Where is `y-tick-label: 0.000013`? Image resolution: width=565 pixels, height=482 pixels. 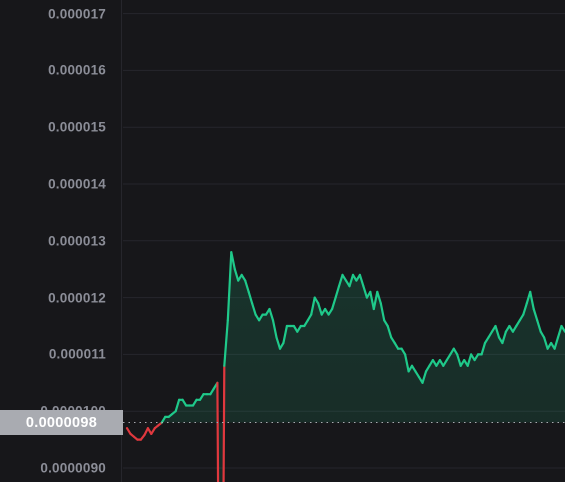 y-tick-label: 0.000013 is located at coordinates (77, 241).